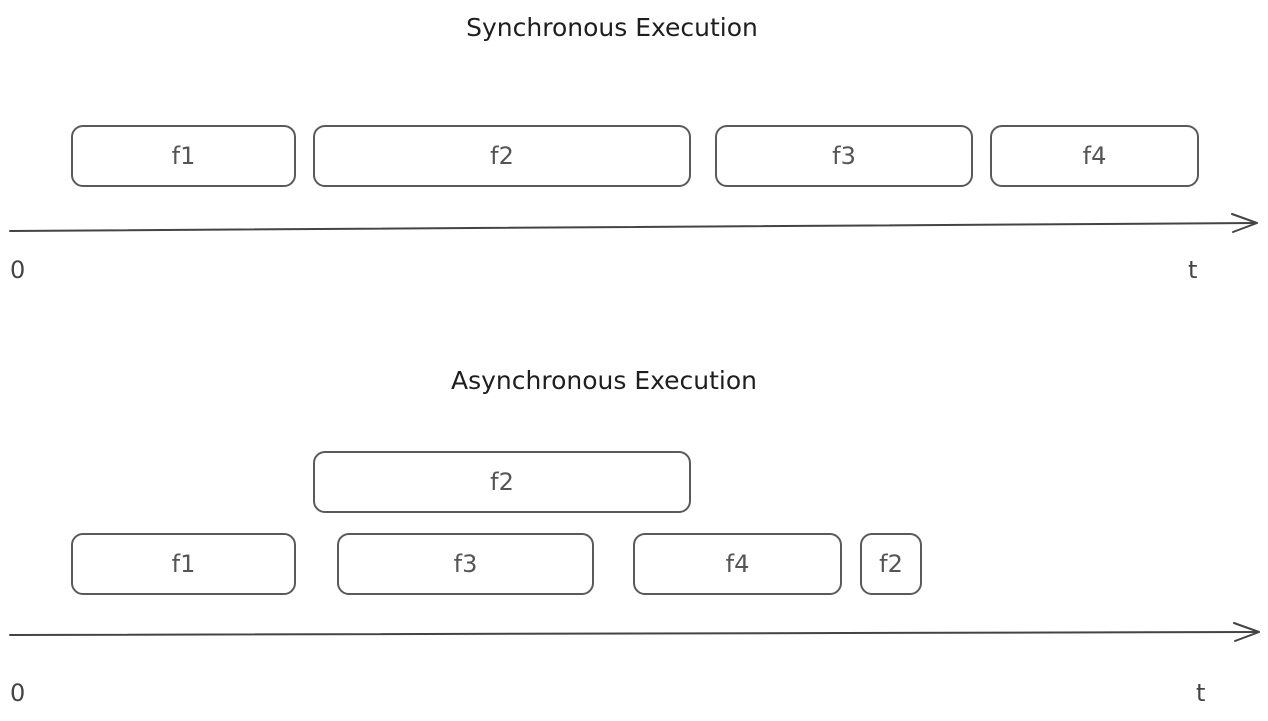 The width and height of the screenshot is (1268, 721). What do you see at coordinates (1244, 223) in the screenshot?
I see `sync-axis-arrowhead` at bounding box center [1244, 223].